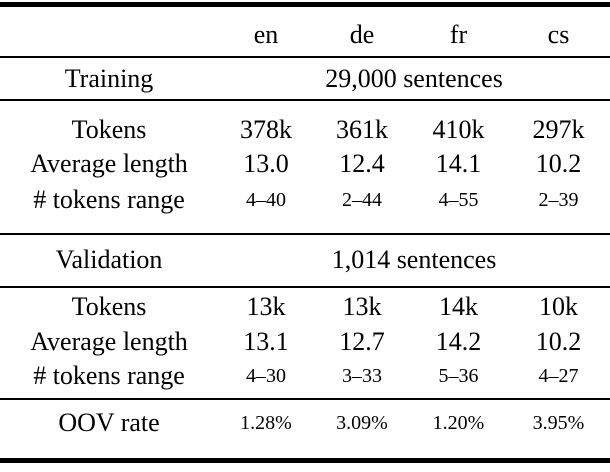 The width and height of the screenshot is (610, 472). I want to click on header-corner-cell, so click(109, 31).